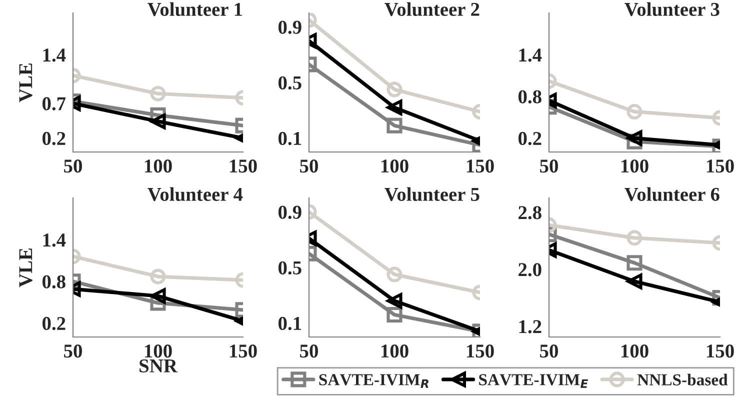 The image size is (742, 403). Describe the element at coordinates (533, 381) in the screenshot. I see `legend-label: SAVTE-IVIM$_{E}$` at that location.